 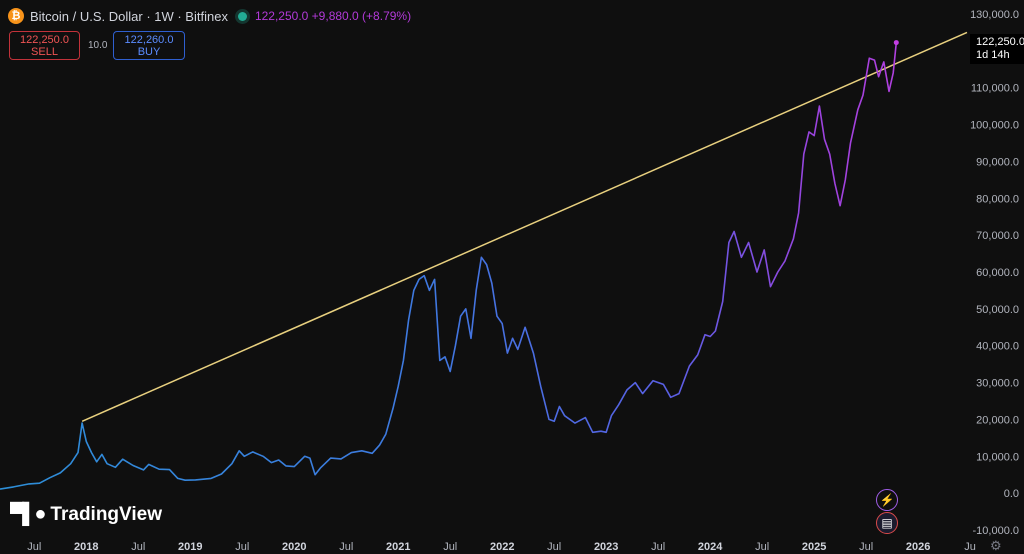 I want to click on price-readout: 122,250.0 +9,880.0 (+8.79%), so click(x=333, y=16).